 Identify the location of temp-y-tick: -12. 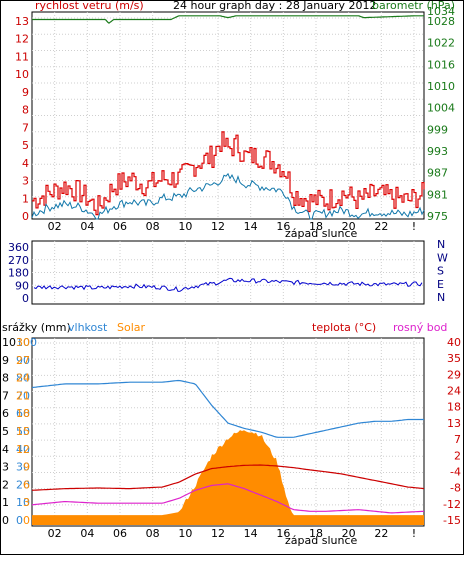
(452, 504).